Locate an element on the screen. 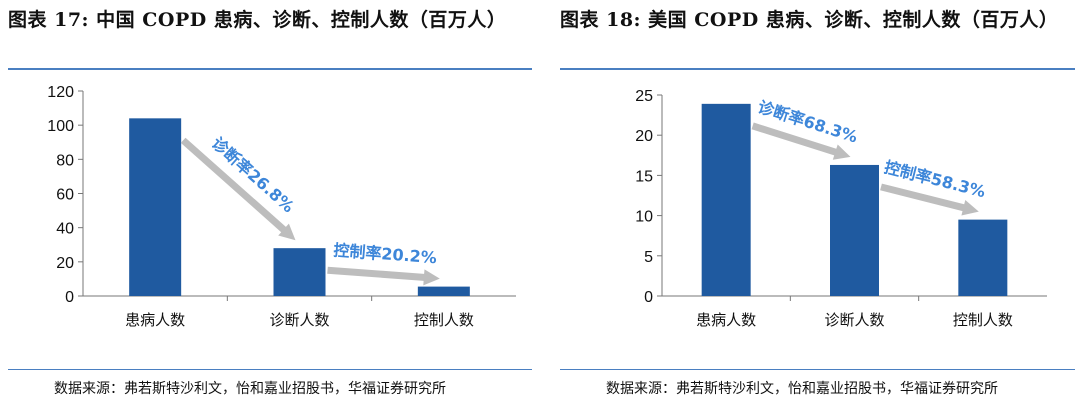 The image size is (1080, 406). annotation-label: 诊断率68.3% is located at coordinates (808, 121).